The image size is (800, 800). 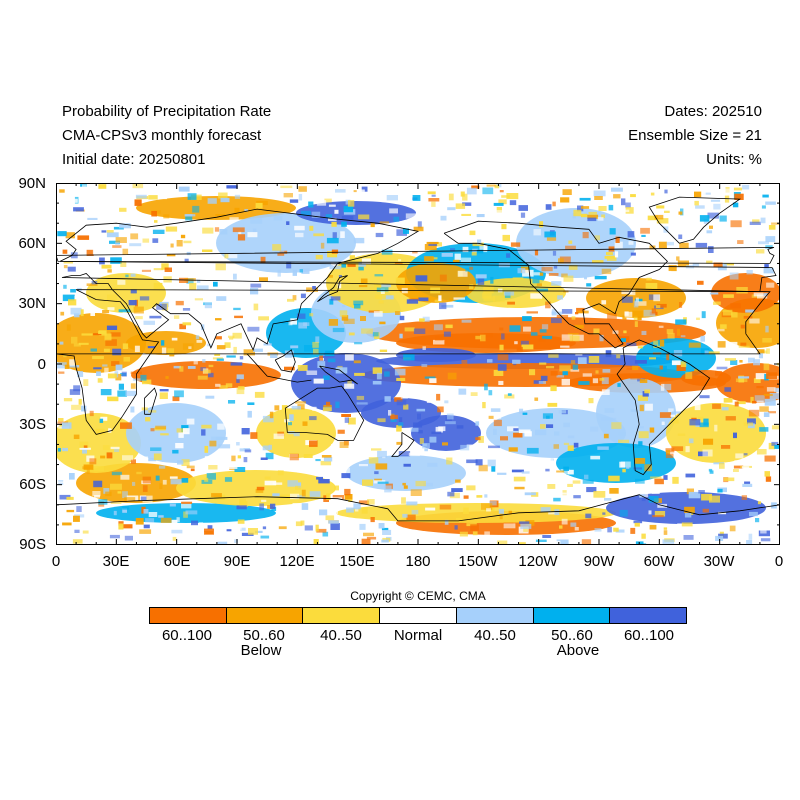 What do you see at coordinates (356, 213) in the screenshot?
I see `field-blob` at bounding box center [356, 213].